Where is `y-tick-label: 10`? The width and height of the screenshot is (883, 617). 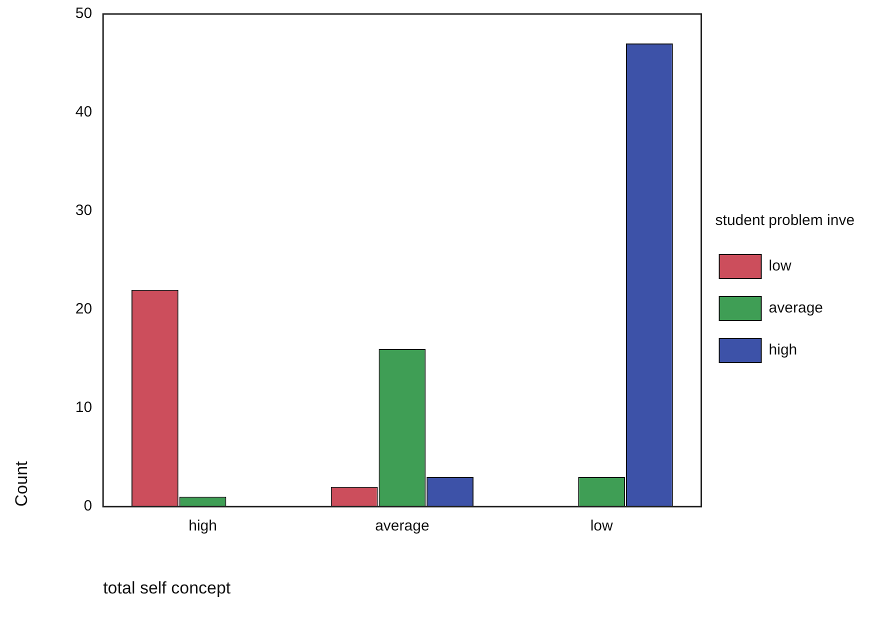
y-tick-label: 10 is located at coordinates (83, 407).